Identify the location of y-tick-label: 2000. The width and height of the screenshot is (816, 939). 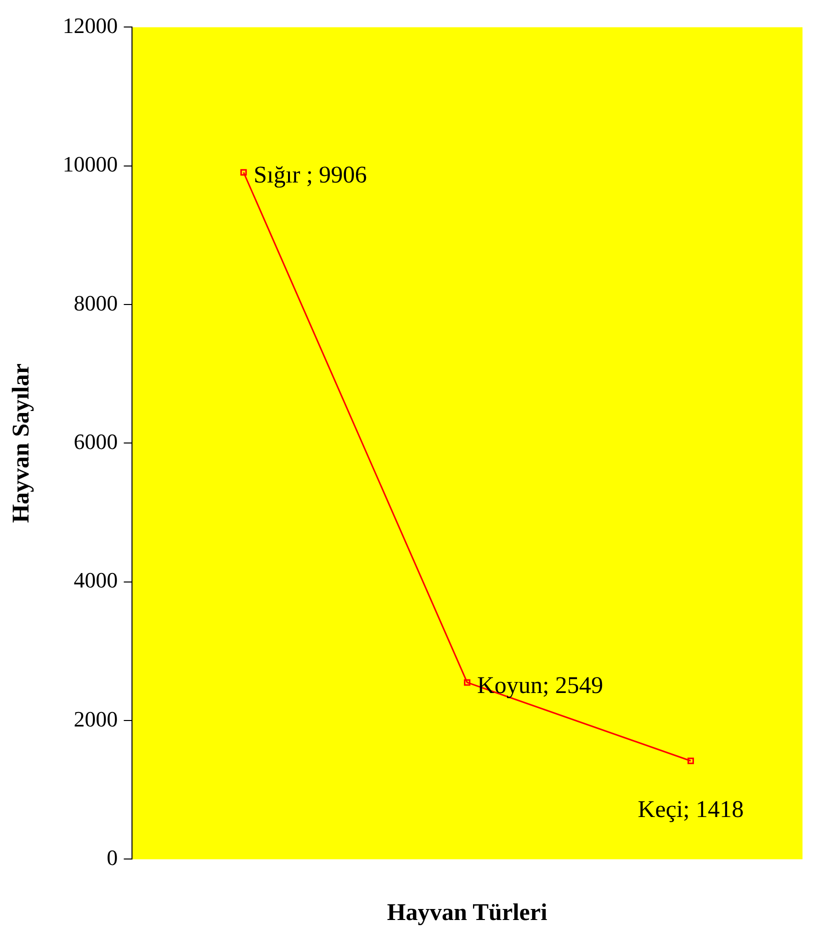
(96, 719).